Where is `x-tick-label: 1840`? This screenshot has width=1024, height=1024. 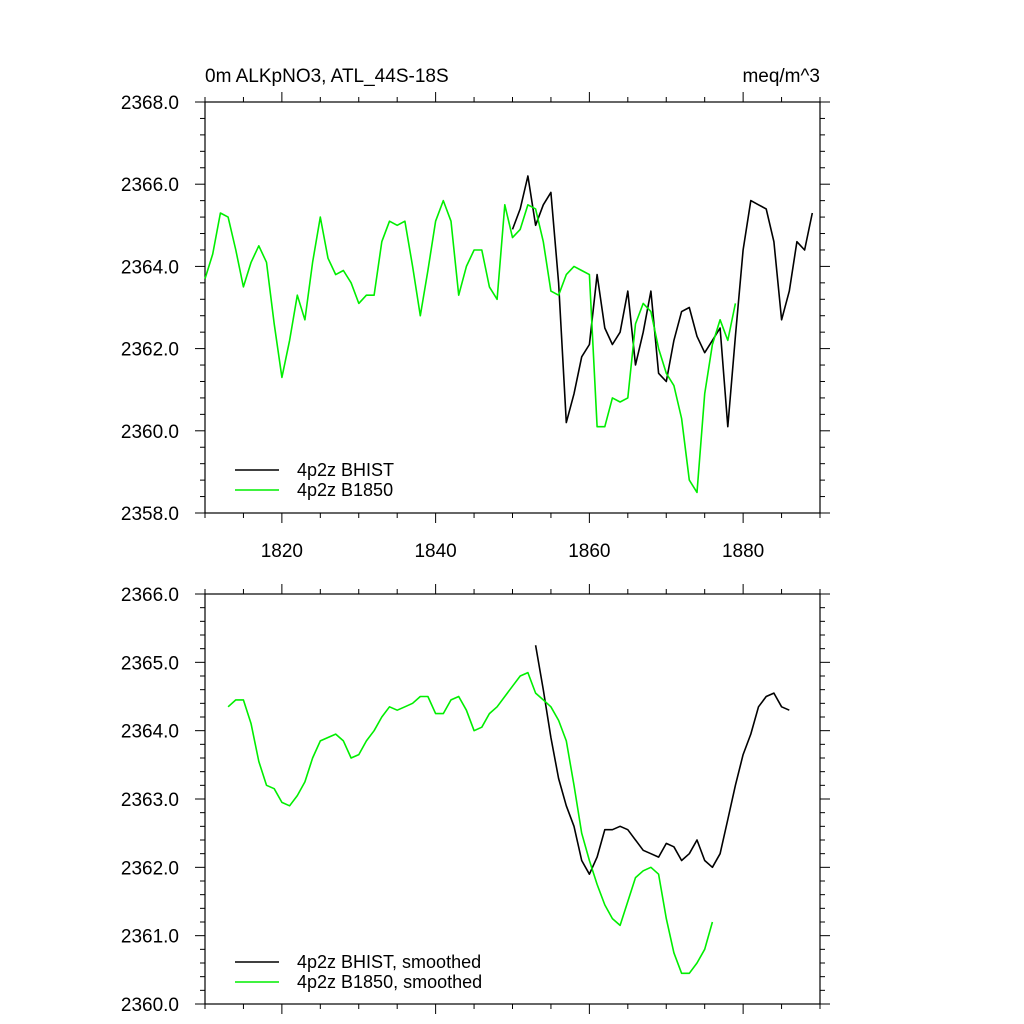 x-tick-label: 1840 is located at coordinates (435, 551).